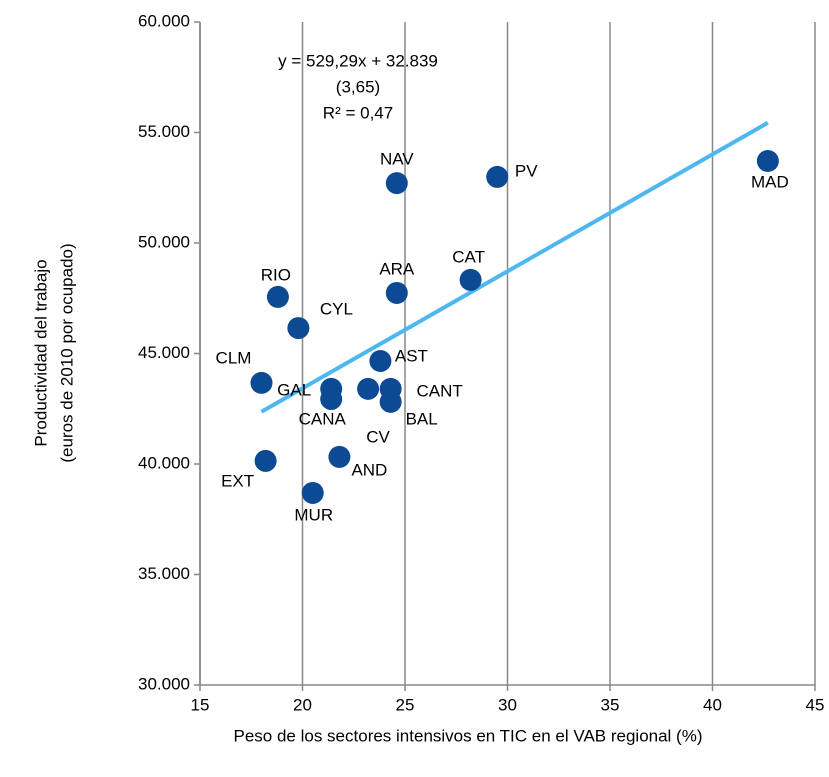 Image resolution: width=829 pixels, height=777 pixels. I want to click on x-tick-label: 30, so click(507, 704).